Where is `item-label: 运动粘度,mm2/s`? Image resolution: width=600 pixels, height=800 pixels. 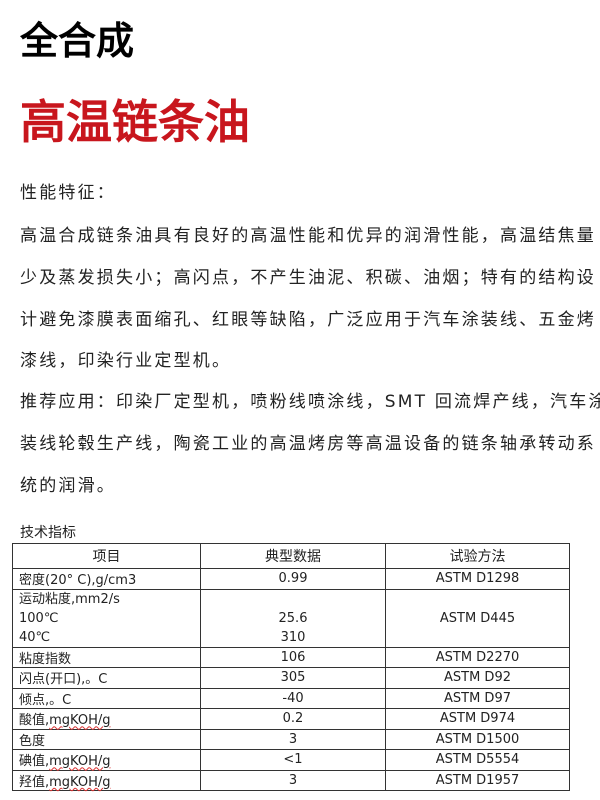 item-label: 运动粘度,mm2/s is located at coordinates (69, 599).